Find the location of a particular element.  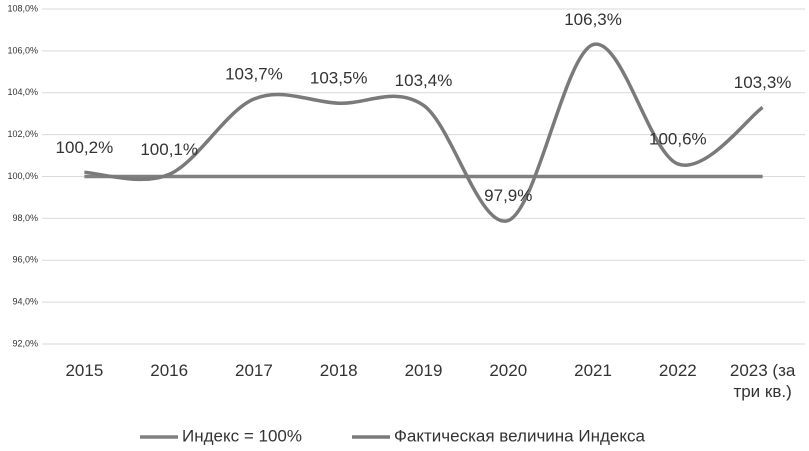

y-tick-label: 96,0% is located at coordinates (25, 260).